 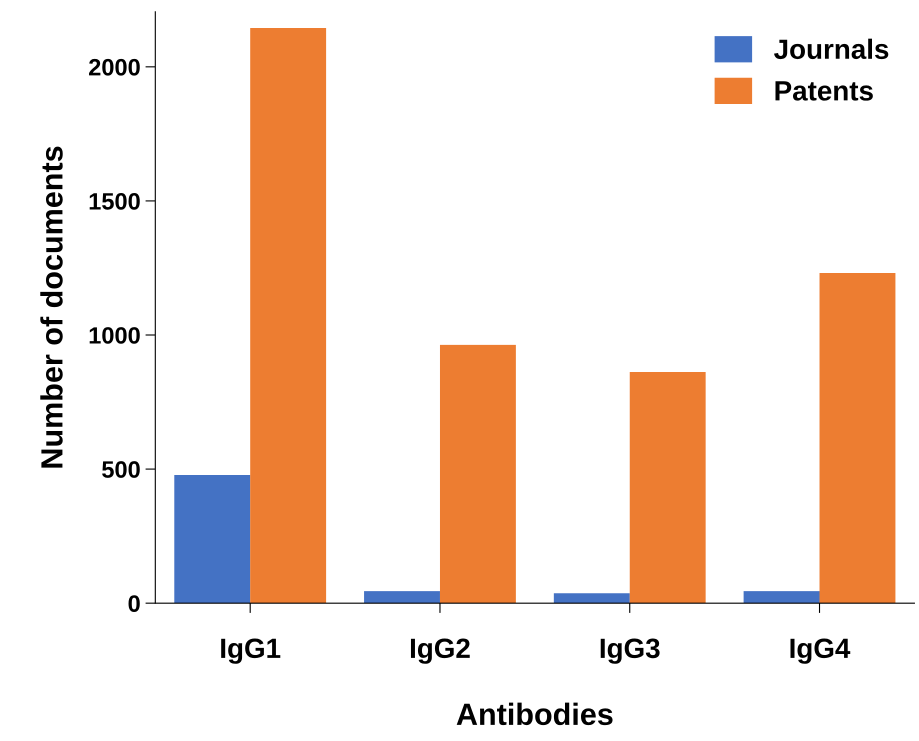 What do you see at coordinates (121, 469) in the screenshot?
I see `y-tick-label: 500` at bounding box center [121, 469].